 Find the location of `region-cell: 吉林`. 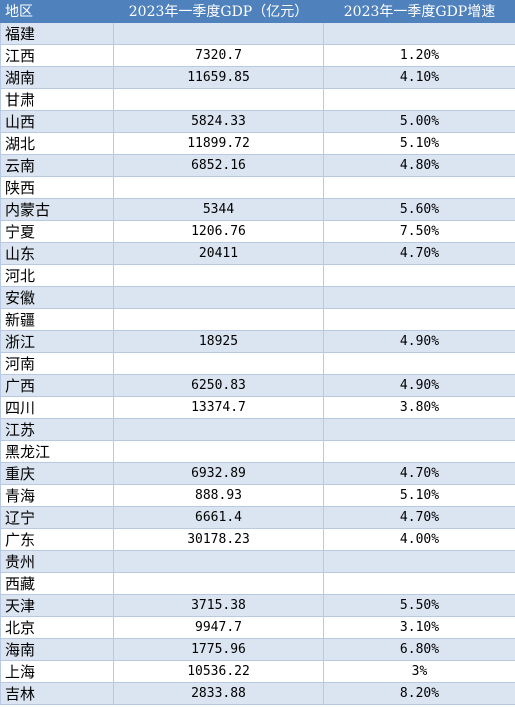

region-cell: 吉林 is located at coordinates (57, 693).